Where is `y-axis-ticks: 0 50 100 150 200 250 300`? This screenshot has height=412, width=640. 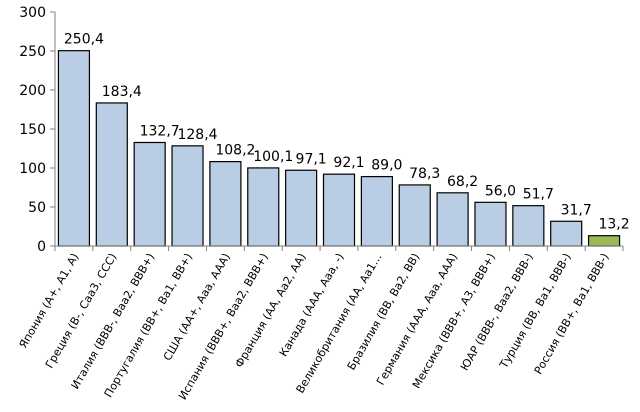 y-axis-ticks: 0 50 100 150 200 250 300 is located at coordinates (37, 130).